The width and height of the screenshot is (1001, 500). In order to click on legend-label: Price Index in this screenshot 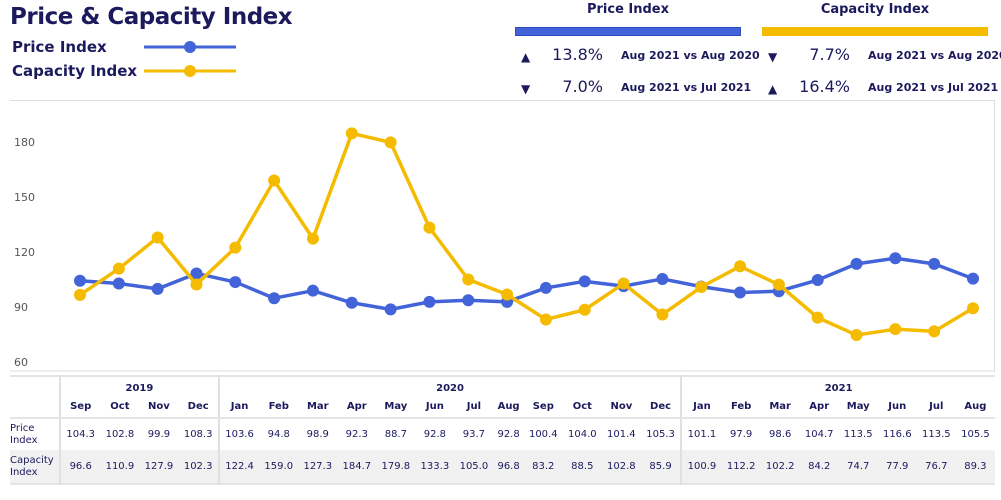, I will do `click(59, 47)`.